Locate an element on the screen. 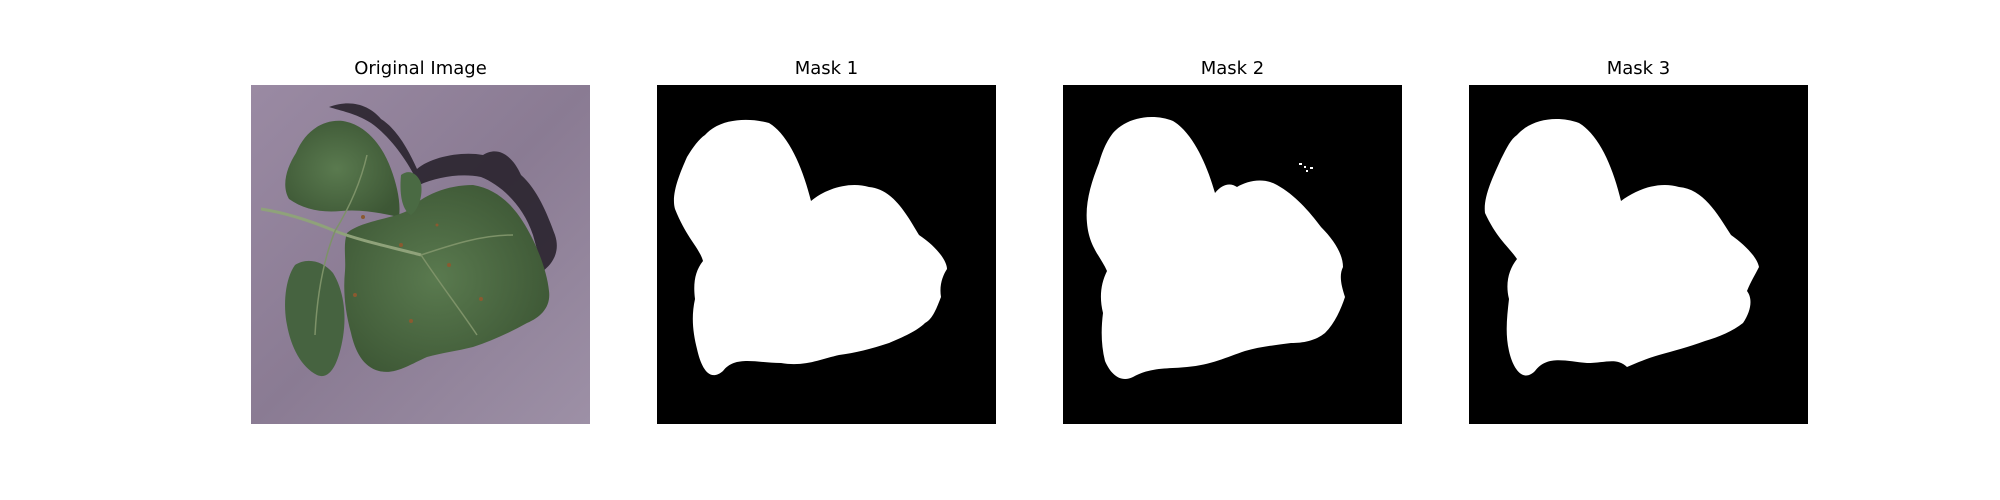 This screenshot has height=500, width=2000. original-leaf-photo is located at coordinates (420, 254).